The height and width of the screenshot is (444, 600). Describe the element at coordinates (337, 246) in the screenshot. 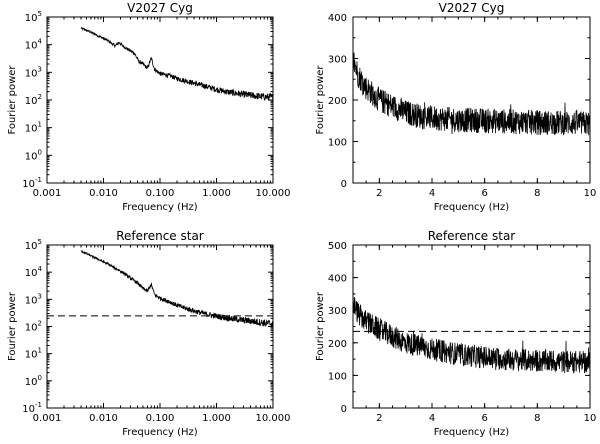

I see `y-tick-label: 500` at that location.